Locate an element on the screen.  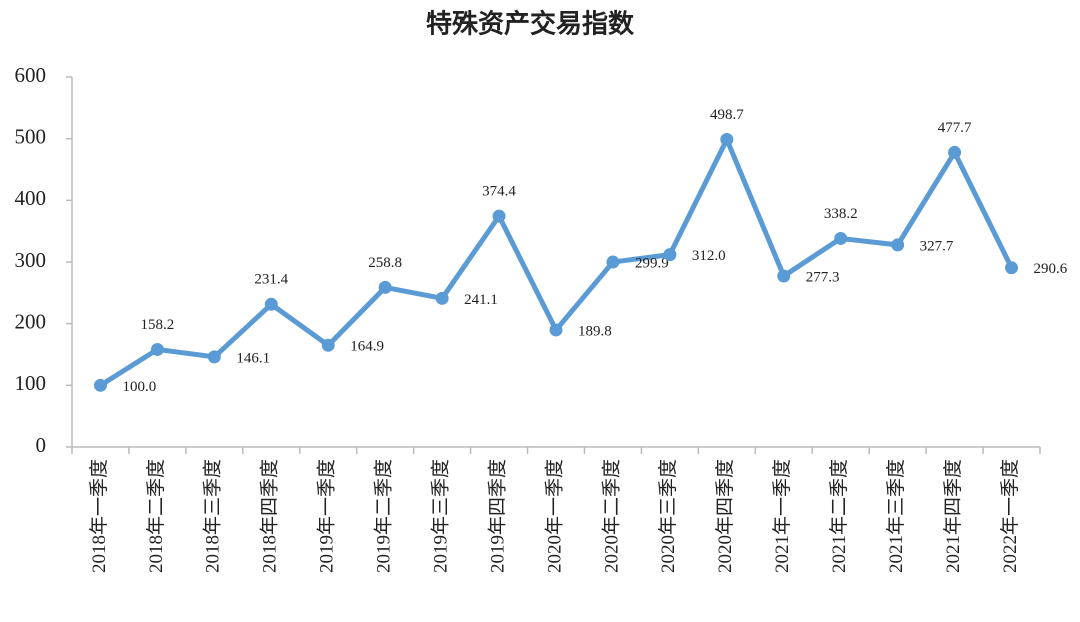
value-label: 312.0 is located at coordinates (709, 256).